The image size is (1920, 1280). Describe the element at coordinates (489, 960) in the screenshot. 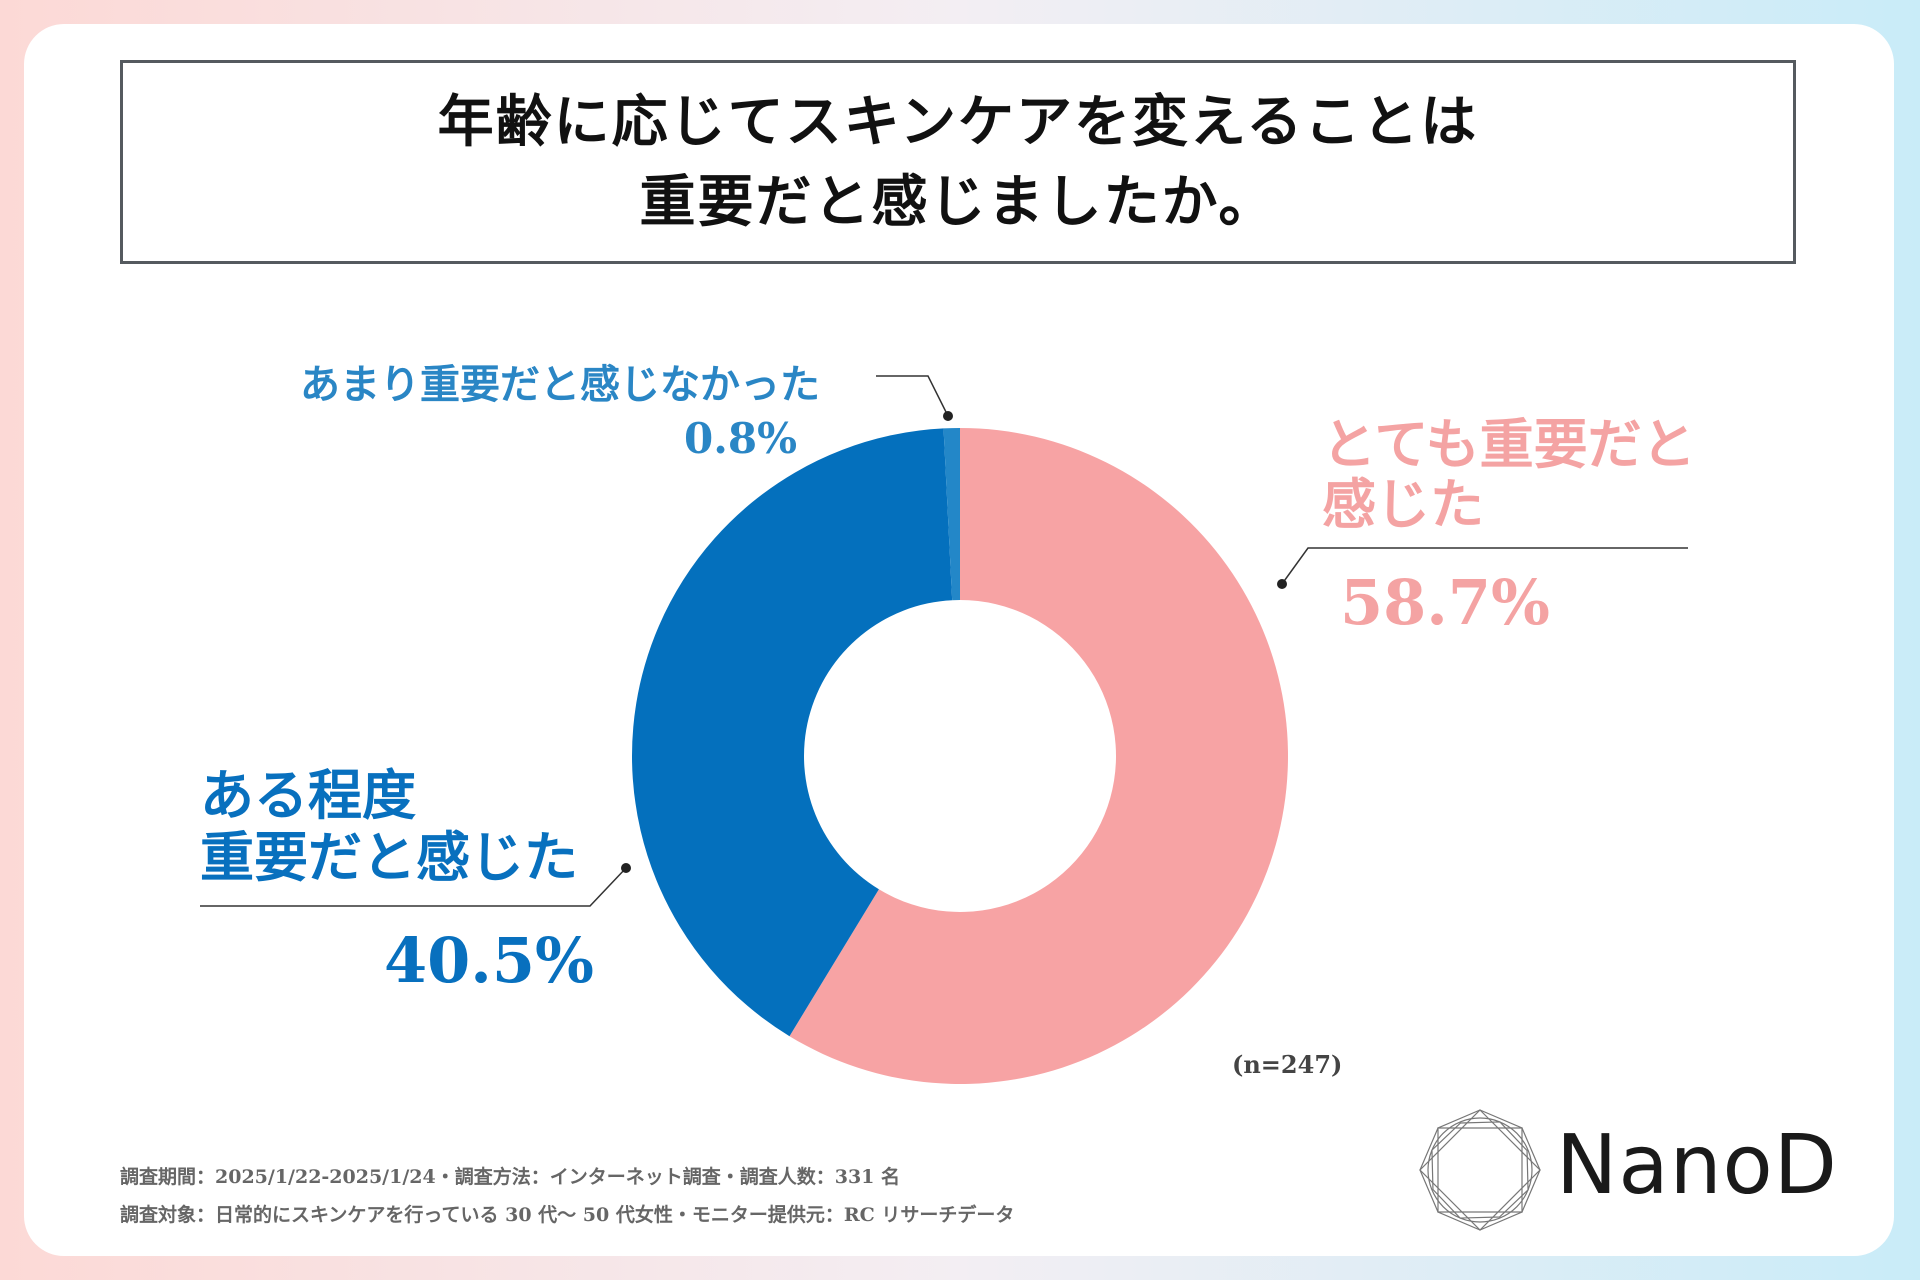

I see `label-somewhat-pct: 40.5%` at that location.